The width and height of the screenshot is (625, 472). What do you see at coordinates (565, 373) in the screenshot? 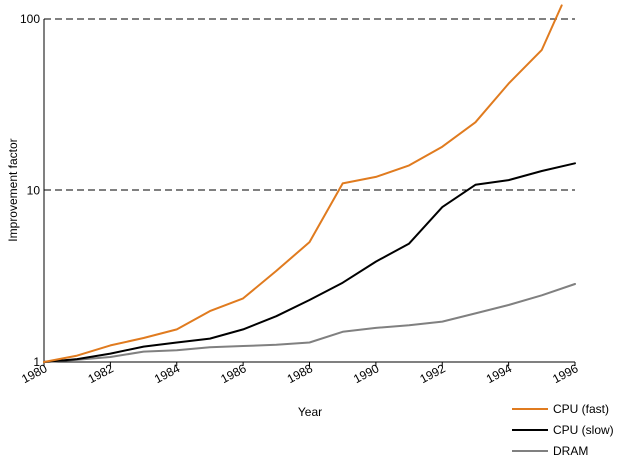
I see `x-tick-label: 1996` at bounding box center [565, 373].